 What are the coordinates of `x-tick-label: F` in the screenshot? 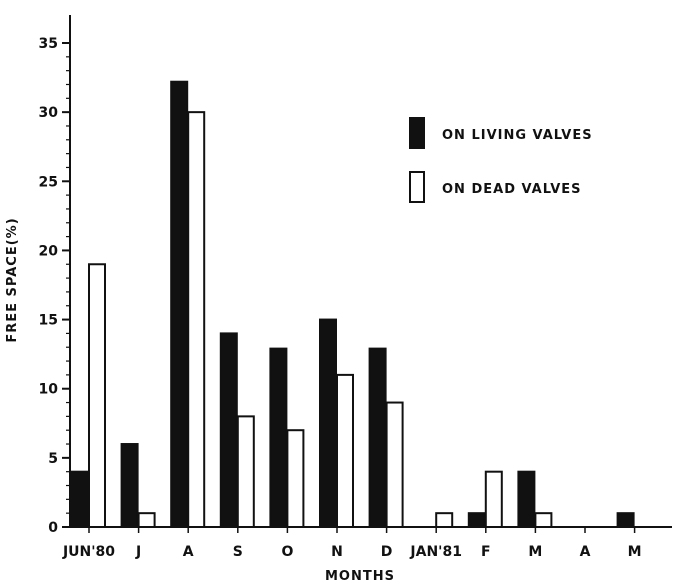 It's located at (486, 552).